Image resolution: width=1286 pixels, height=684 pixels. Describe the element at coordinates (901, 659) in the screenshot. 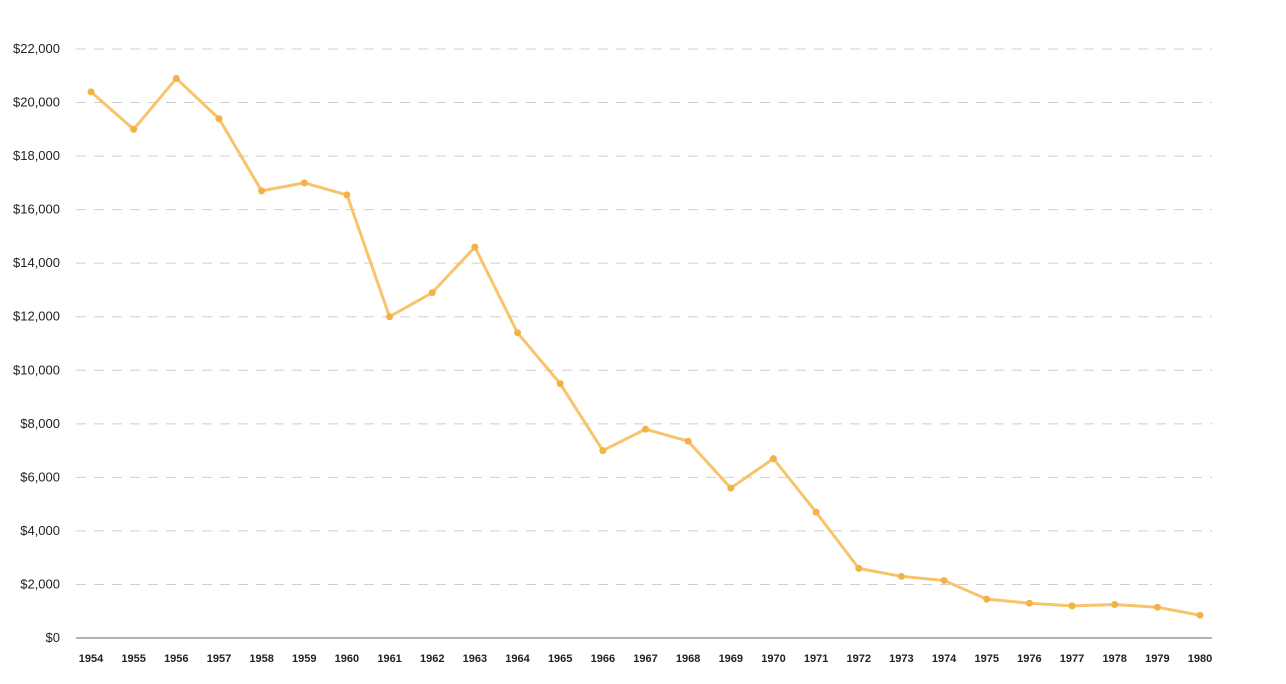

I see `x-tick-label: 1973` at that location.